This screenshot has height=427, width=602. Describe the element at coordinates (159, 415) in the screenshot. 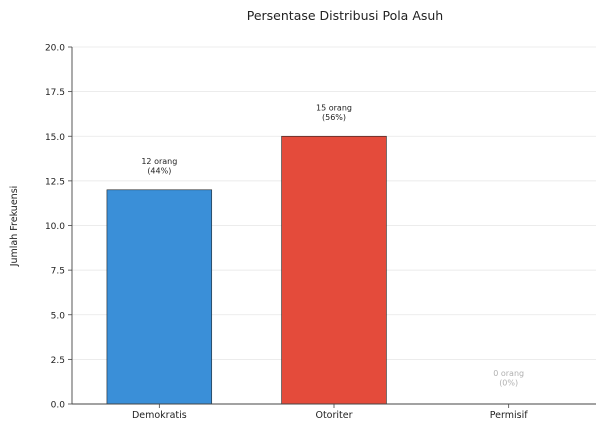

I see `x-tick-label: Demokratis` at that location.